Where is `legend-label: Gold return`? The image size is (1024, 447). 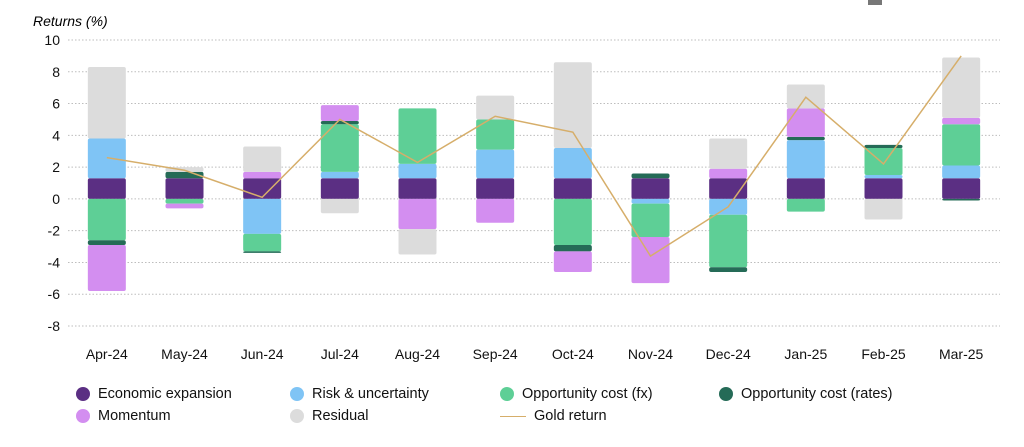 legend-label: Gold return is located at coordinates (570, 416).